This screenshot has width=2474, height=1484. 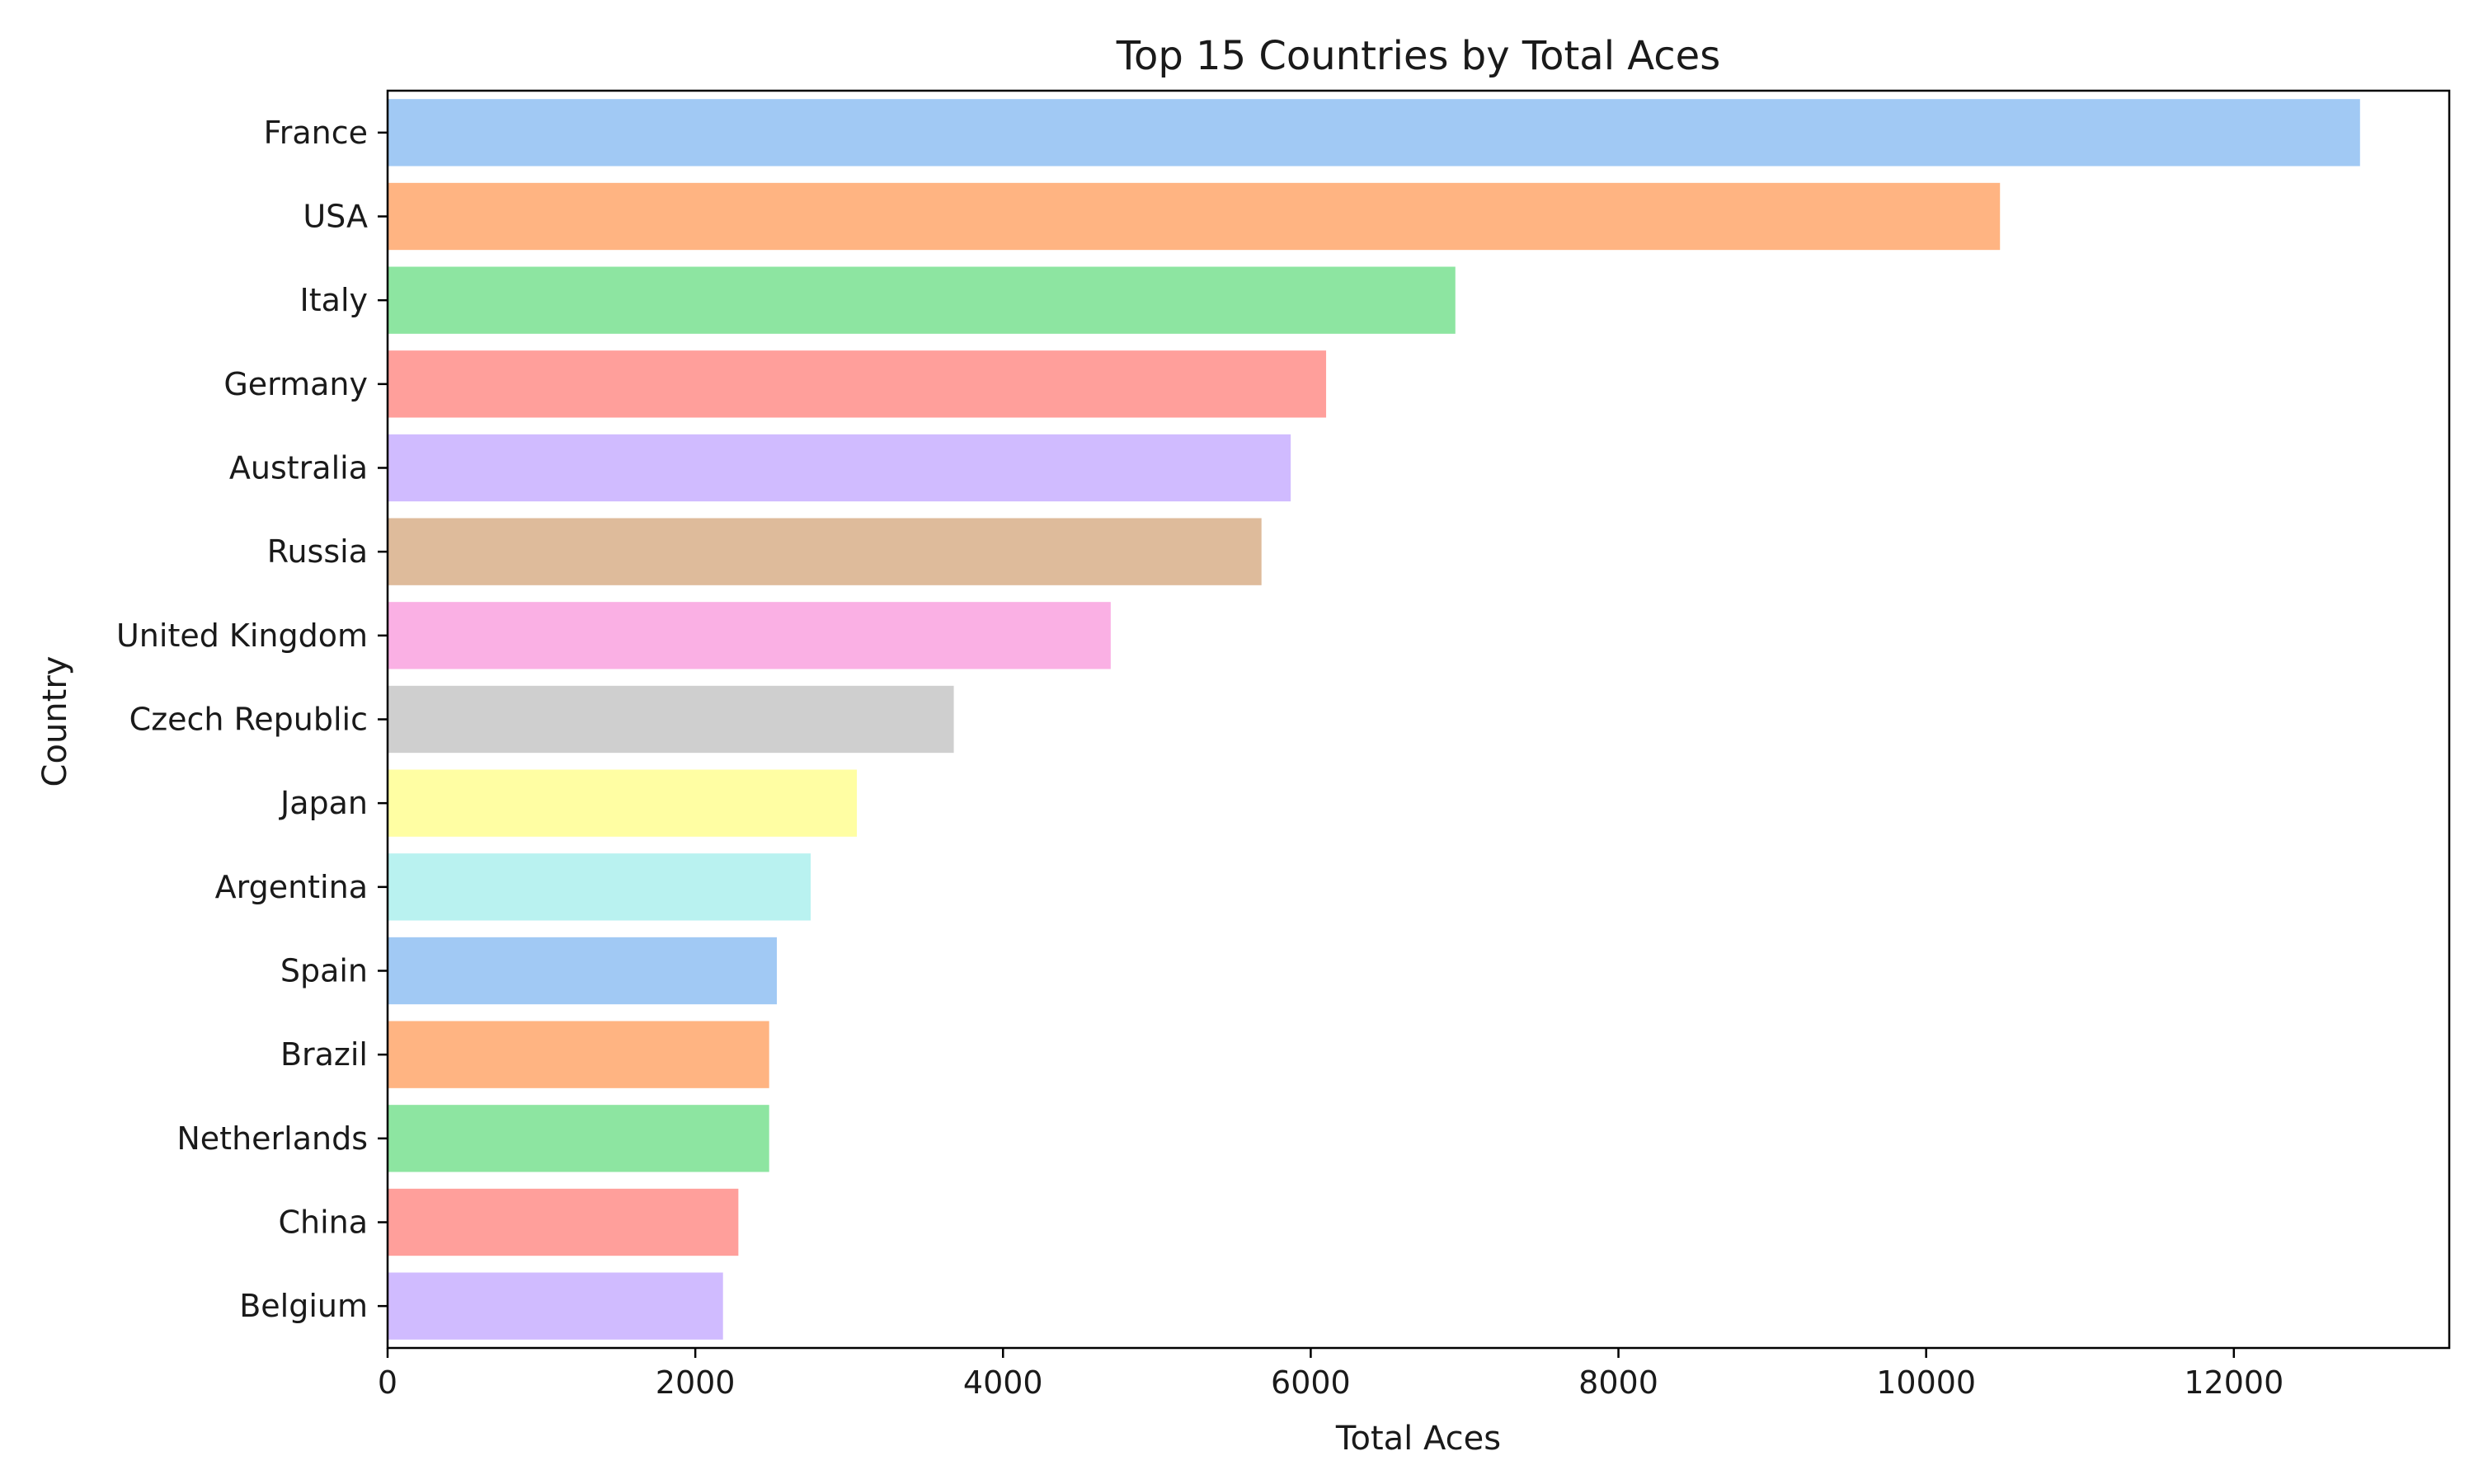 What do you see at coordinates (599, 887) in the screenshot?
I see `bar-argentina` at bounding box center [599, 887].